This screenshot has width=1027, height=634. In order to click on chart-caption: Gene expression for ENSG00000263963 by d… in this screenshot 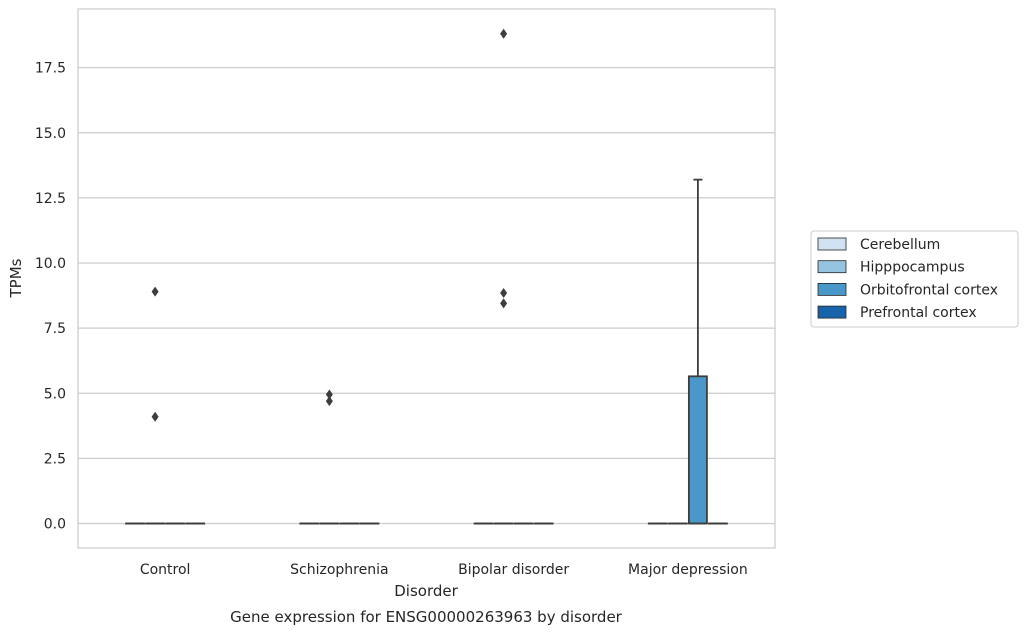, I will do `click(426, 617)`.